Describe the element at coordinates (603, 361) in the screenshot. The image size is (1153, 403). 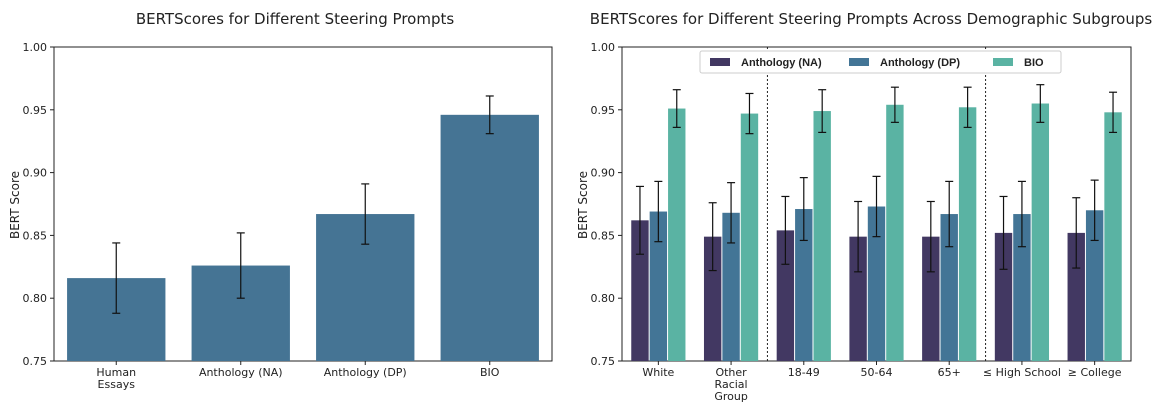
I see `right-ytick-label: 0.75` at that location.